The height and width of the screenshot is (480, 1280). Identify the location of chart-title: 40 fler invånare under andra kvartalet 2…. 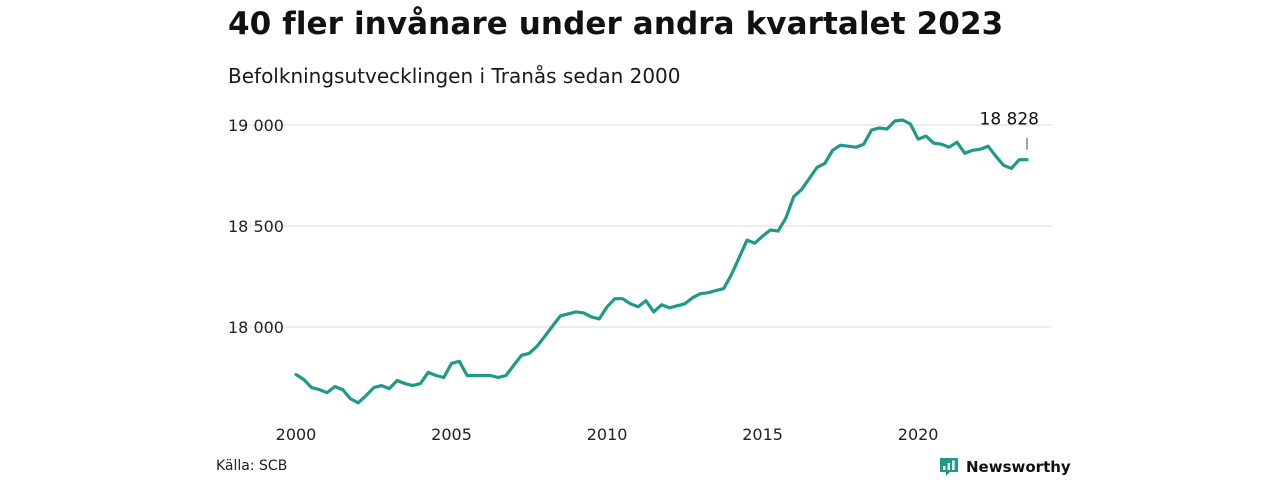
(616, 24).